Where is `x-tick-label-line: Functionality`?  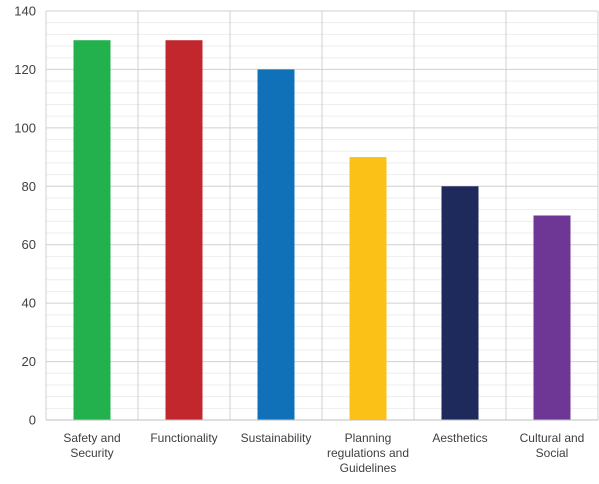
x-tick-label-line: Functionality is located at coordinates (183, 438).